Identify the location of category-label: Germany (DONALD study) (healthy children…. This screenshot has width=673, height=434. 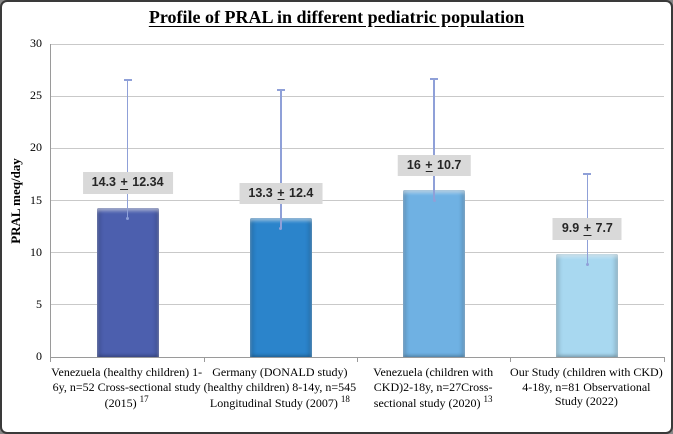
(280, 388).